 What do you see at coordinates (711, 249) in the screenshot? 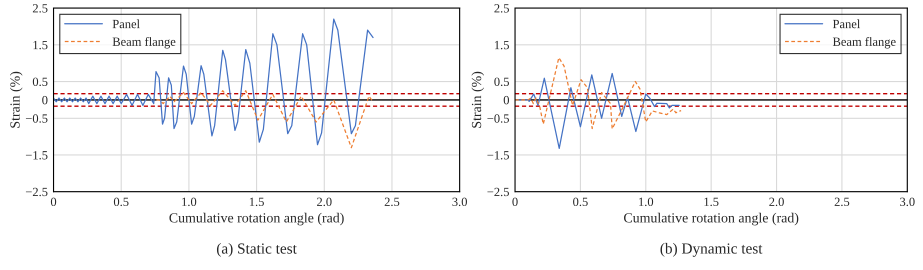
I see `text: (b) Dynamic test` at bounding box center [711, 249].